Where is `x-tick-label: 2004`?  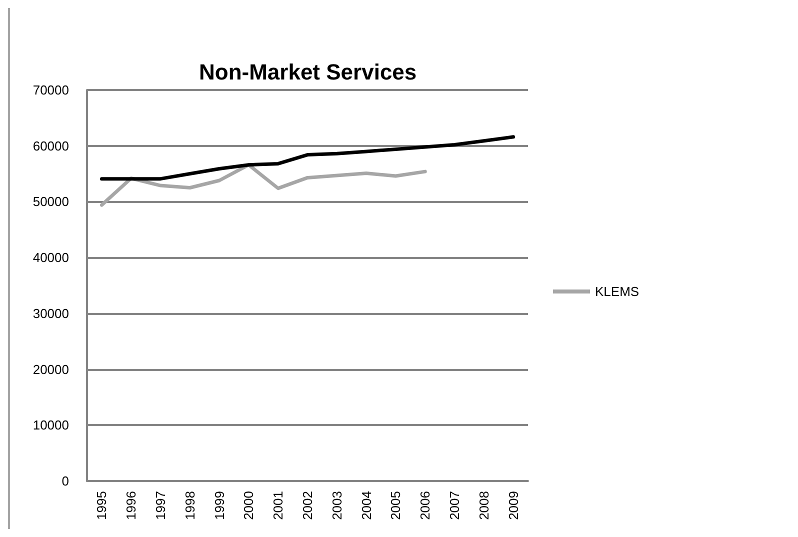 x-tick-label: 2004 is located at coordinates (366, 505).